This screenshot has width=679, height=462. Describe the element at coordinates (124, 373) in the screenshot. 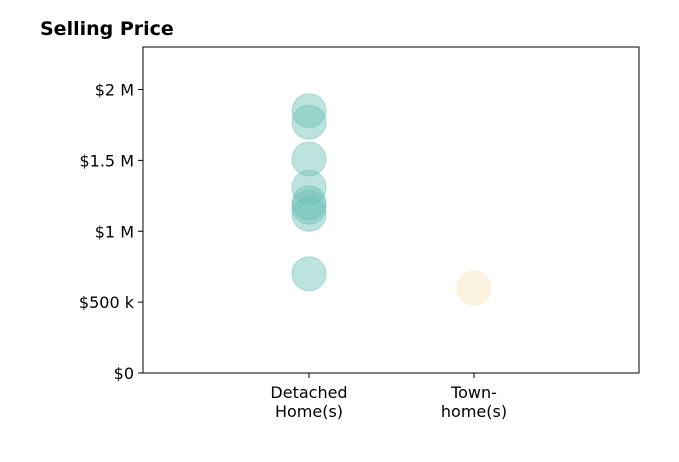

I see `y-tick-label: $0` at that location.